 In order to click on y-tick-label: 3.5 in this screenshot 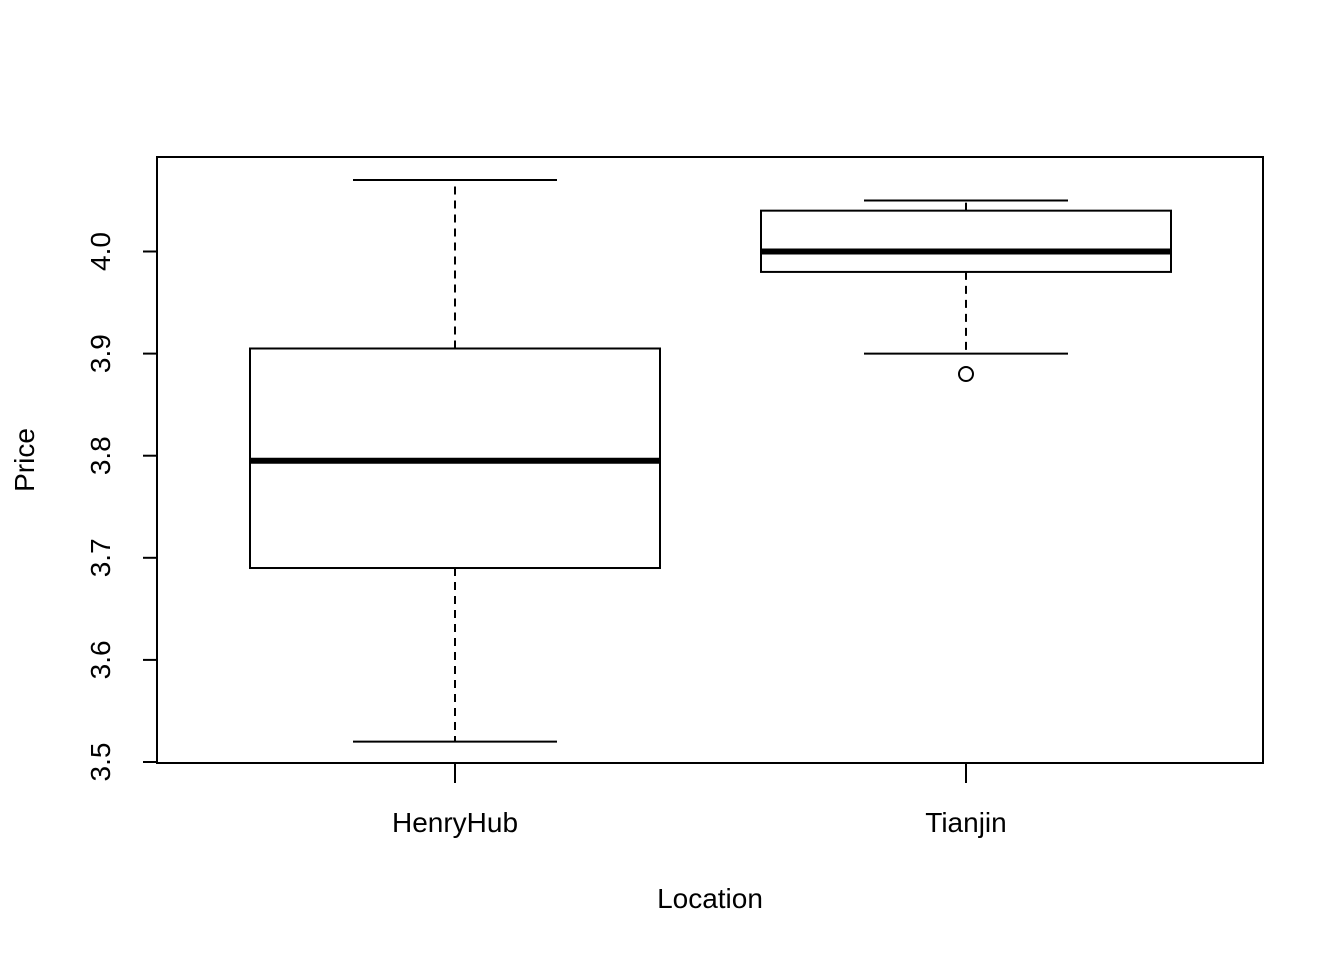, I will do `click(100, 762)`.